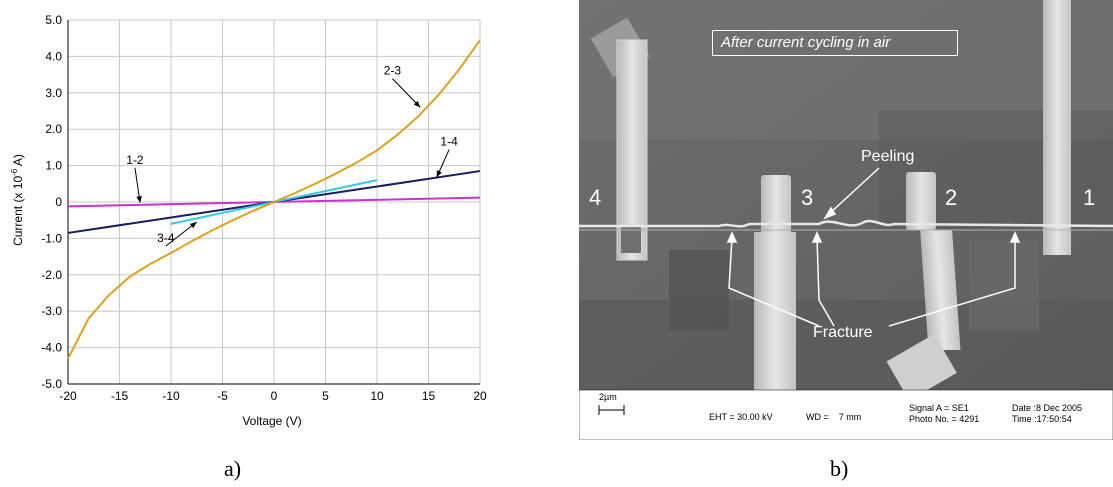 The width and height of the screenshot is (1113, 487). I want to click on y-tick-label: 1.0, so click(53, 166).